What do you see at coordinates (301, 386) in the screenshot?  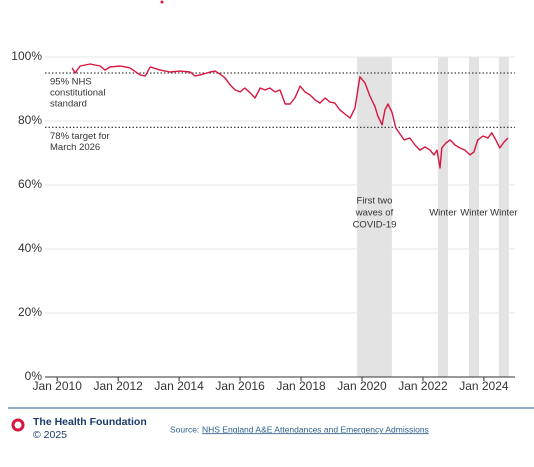 I see `x-tick-label: Jan 2018` at bounding box center [301, 386].